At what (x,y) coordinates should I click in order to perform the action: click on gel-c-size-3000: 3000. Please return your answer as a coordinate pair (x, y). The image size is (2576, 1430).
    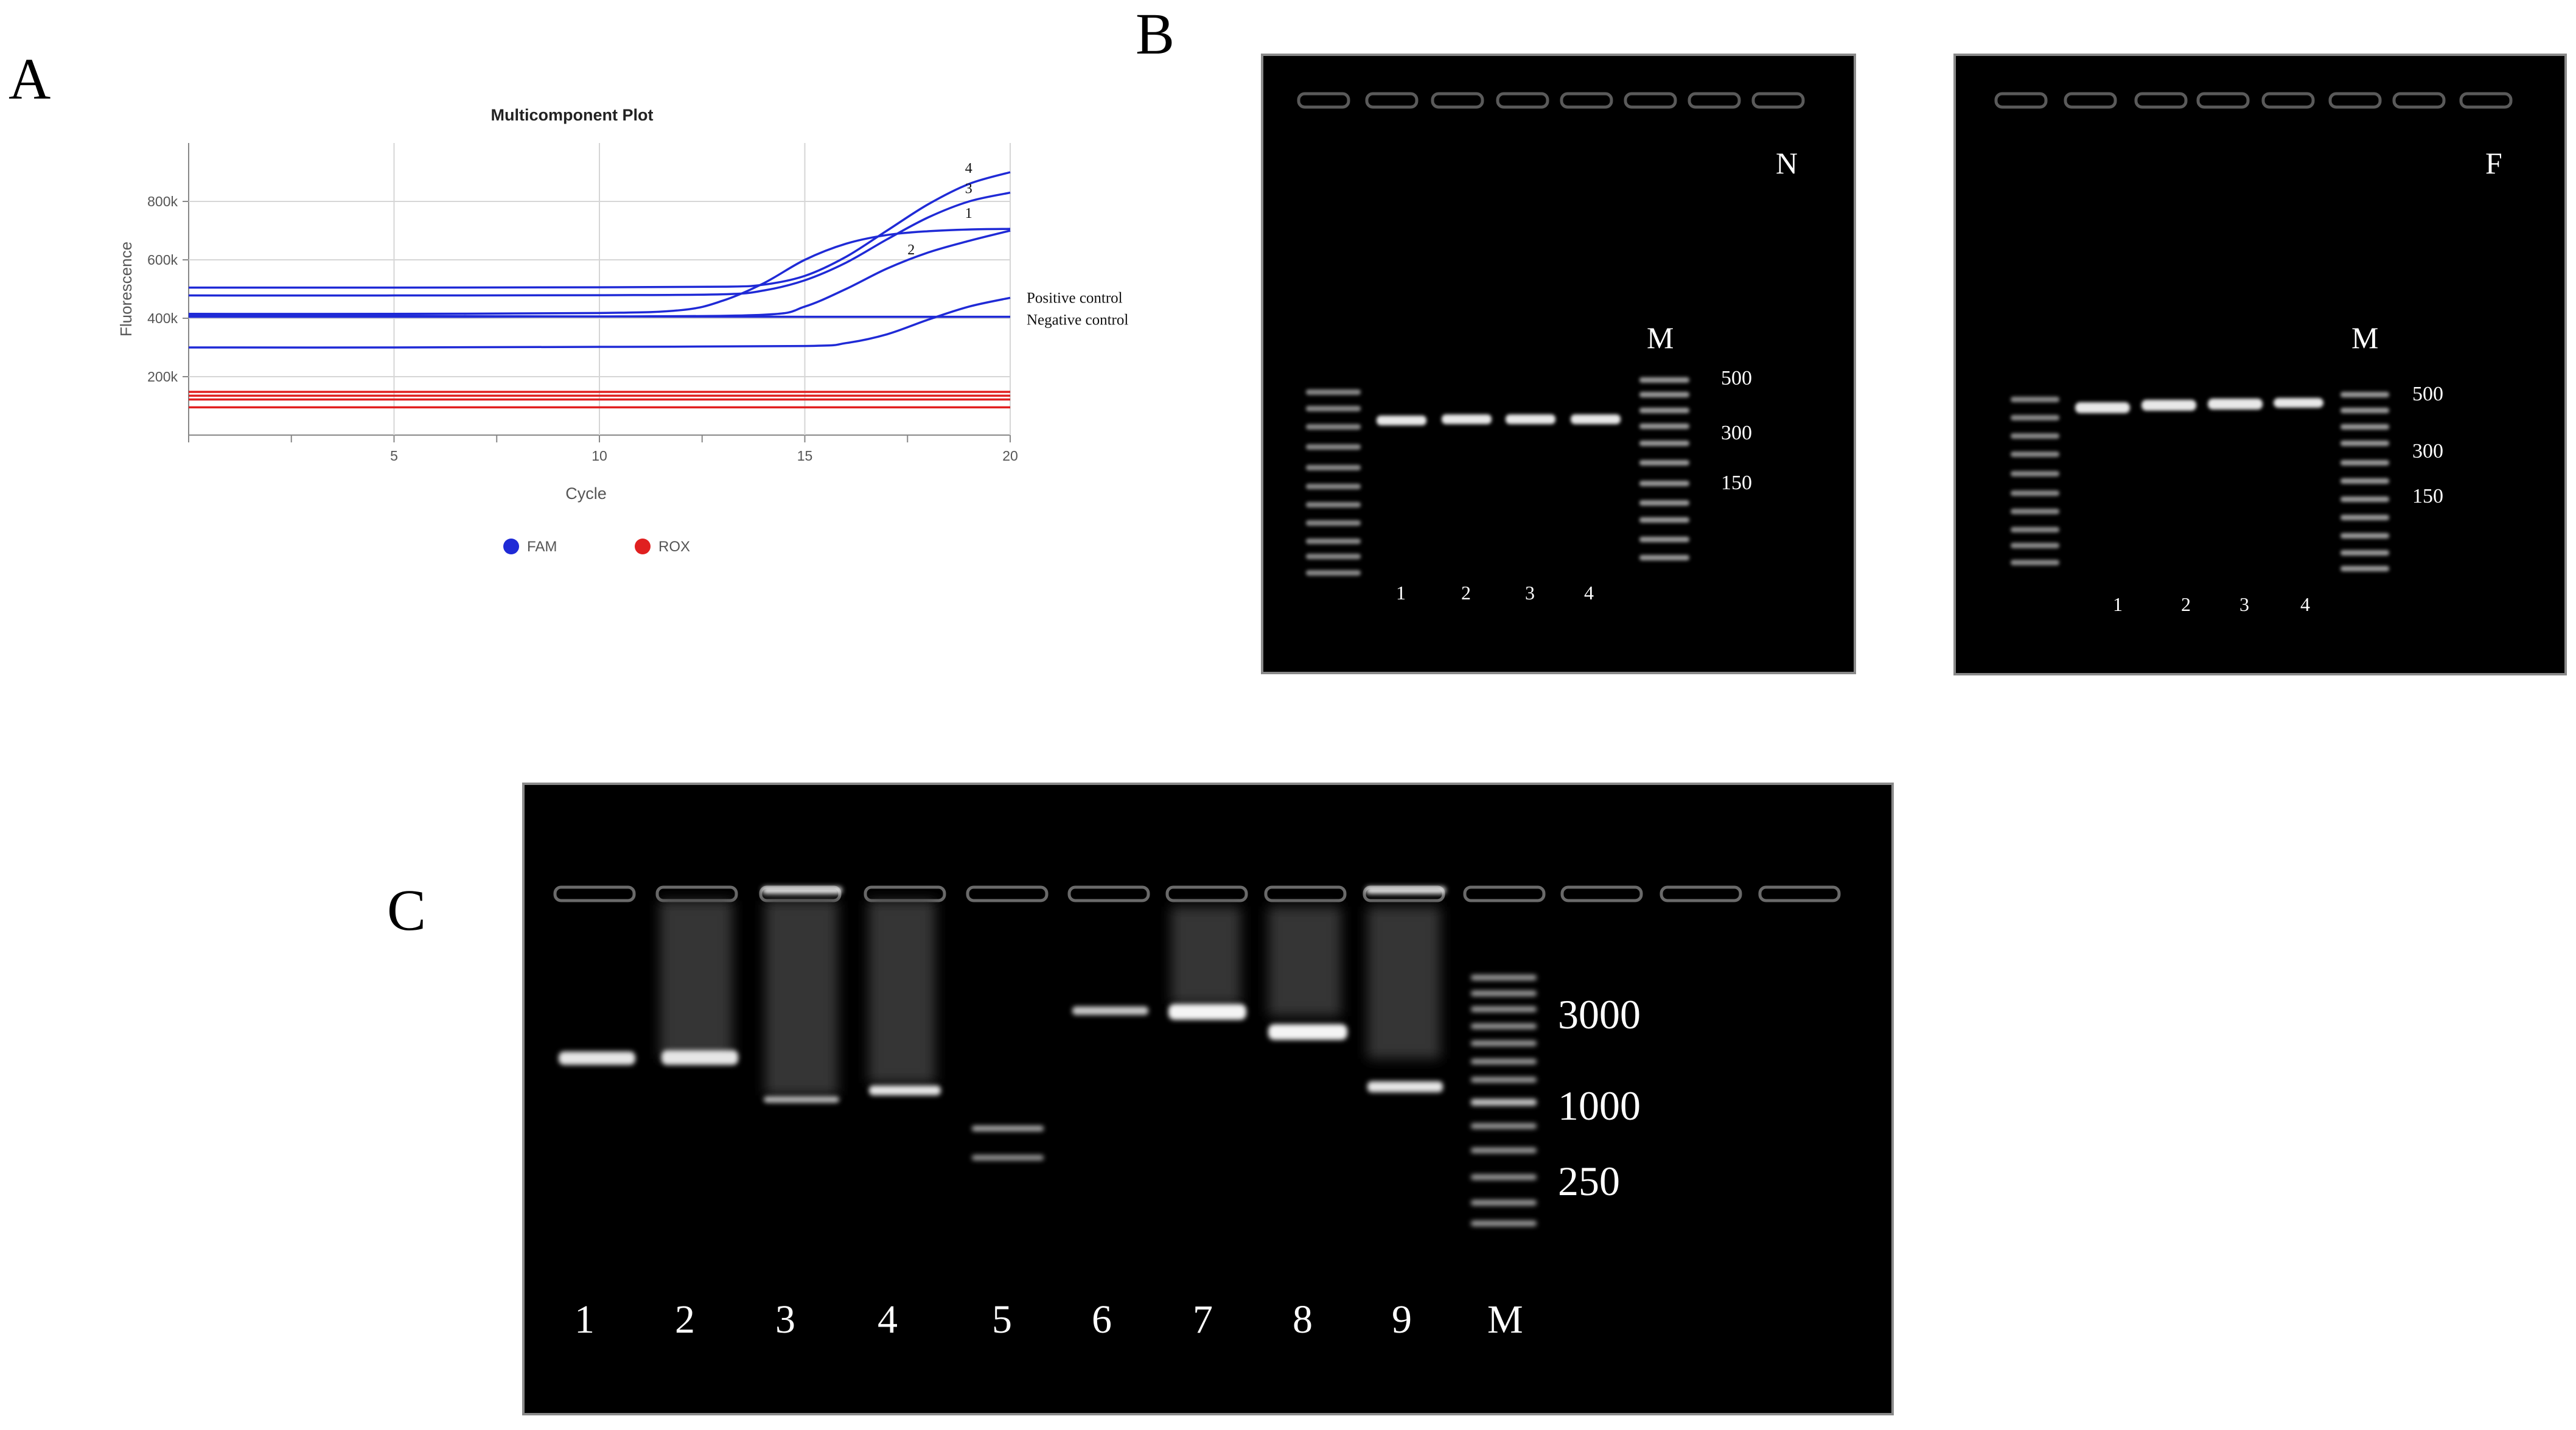
    Looking at the image, I should click on (1599, 1014).